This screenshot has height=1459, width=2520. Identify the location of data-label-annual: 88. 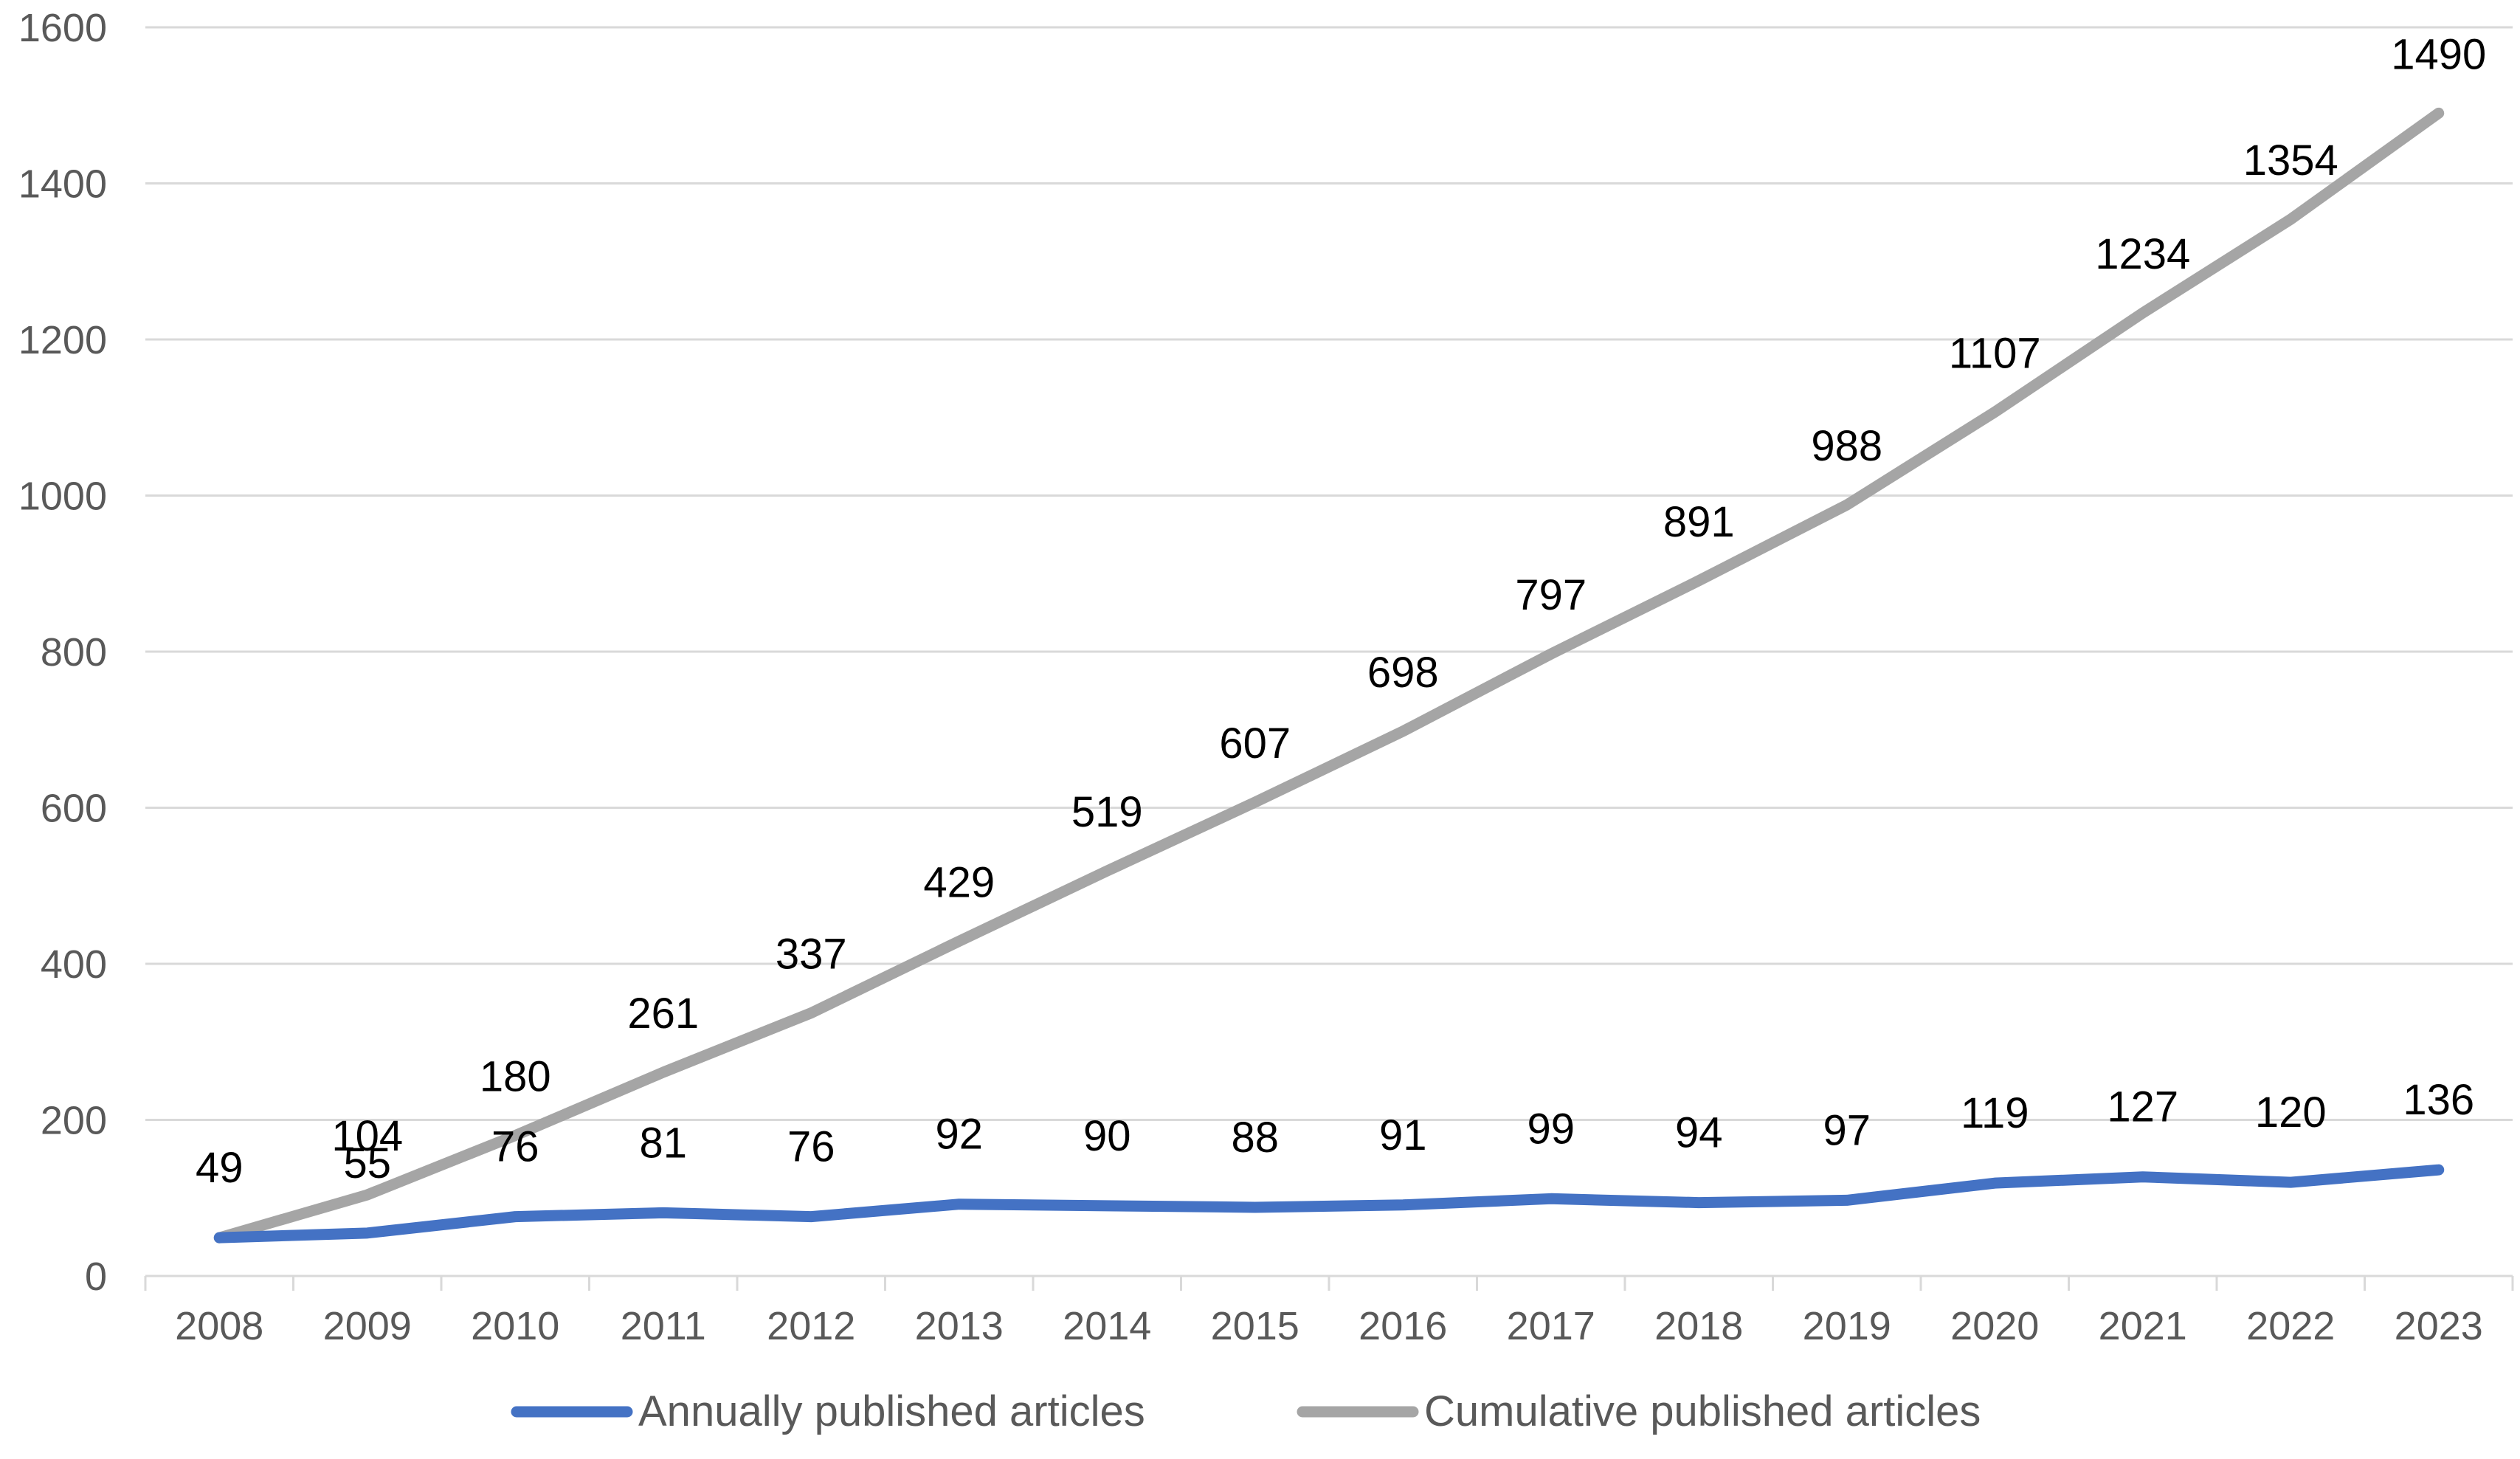
(1255, 1138).